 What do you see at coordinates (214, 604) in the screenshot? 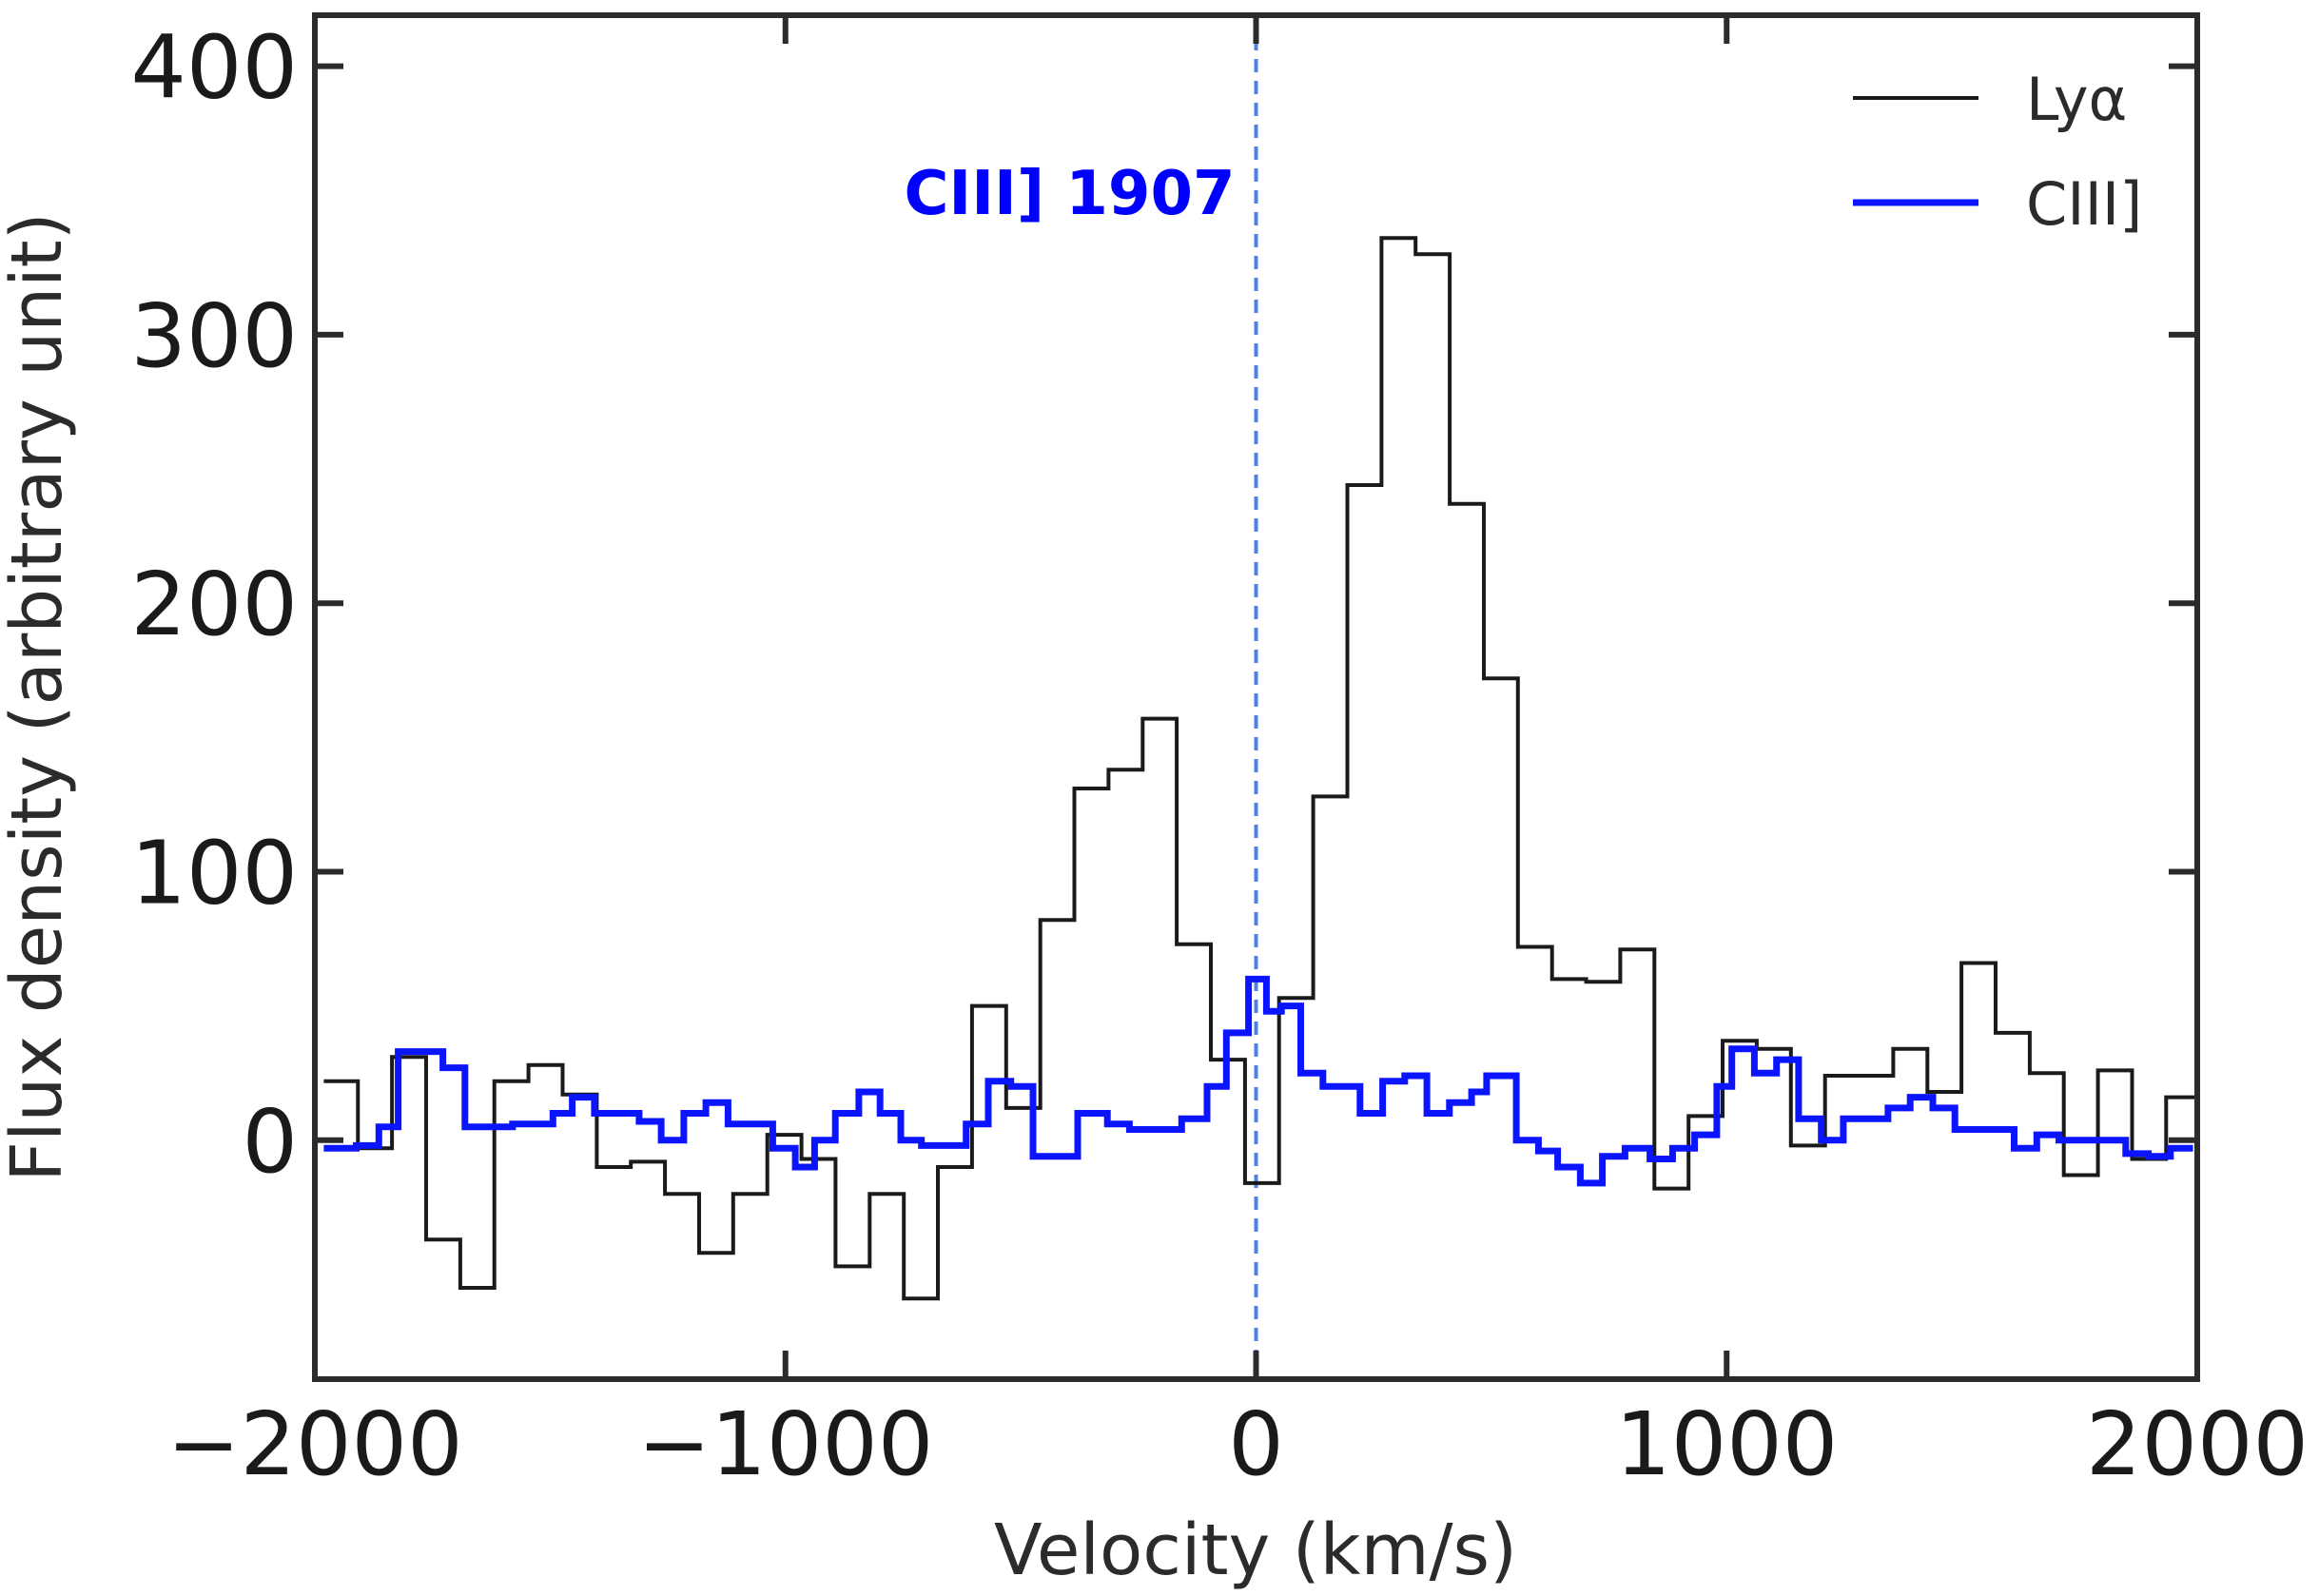
I see `y-tick-label: 200` at bounding box center [214, 604].